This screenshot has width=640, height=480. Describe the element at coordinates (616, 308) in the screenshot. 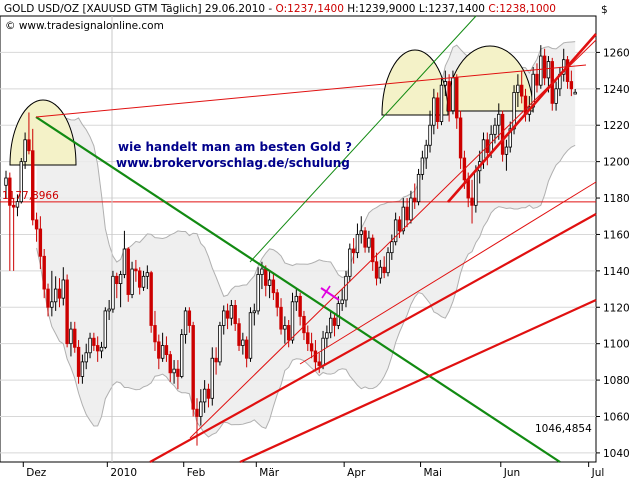

I see `y-tick-label: 1120` at that location.